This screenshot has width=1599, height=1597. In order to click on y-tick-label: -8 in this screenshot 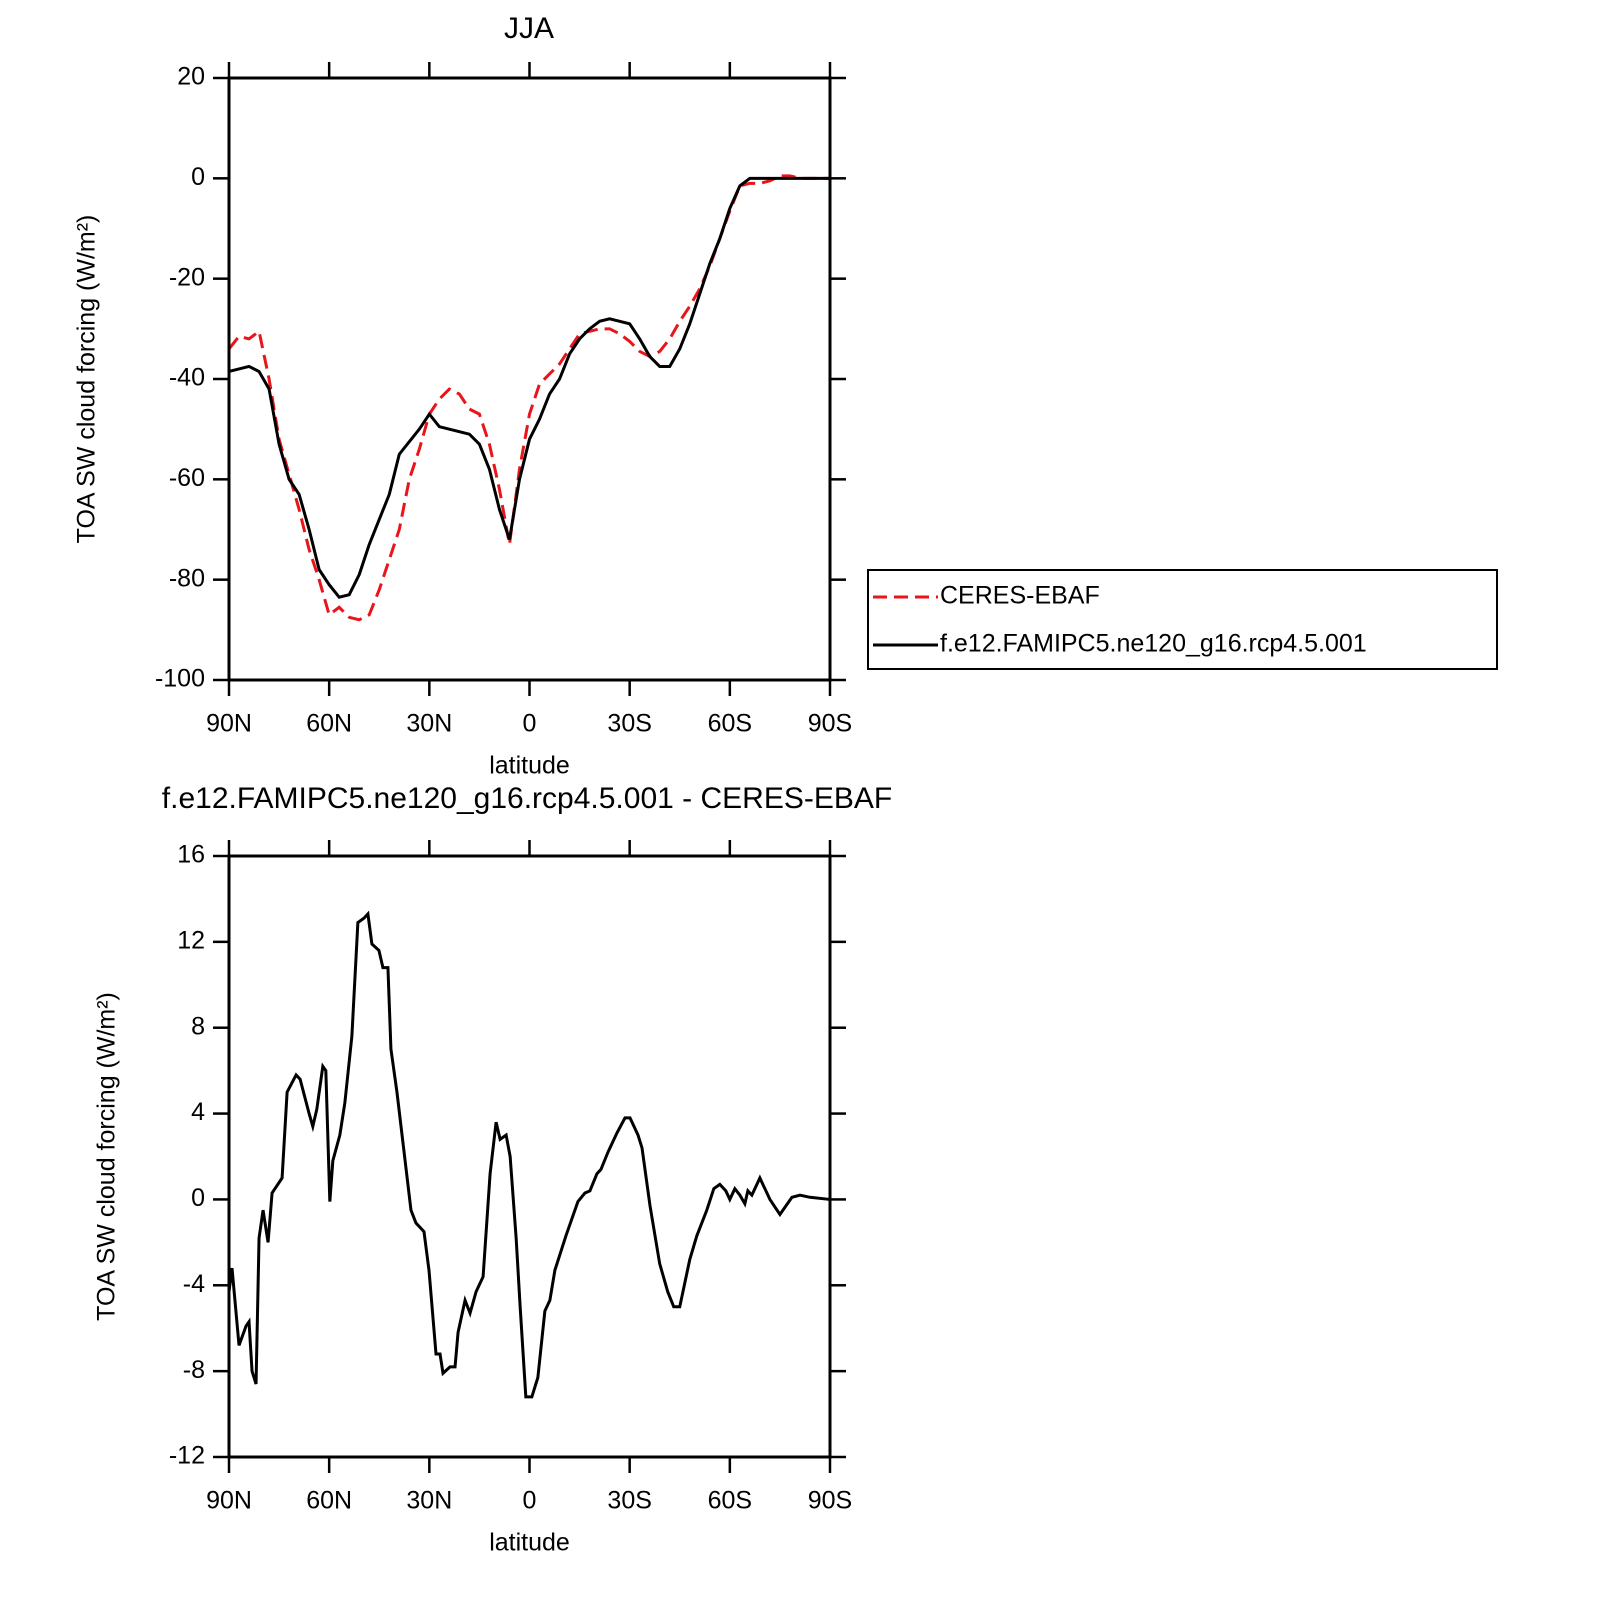, I will do `click(194, 1370)`.